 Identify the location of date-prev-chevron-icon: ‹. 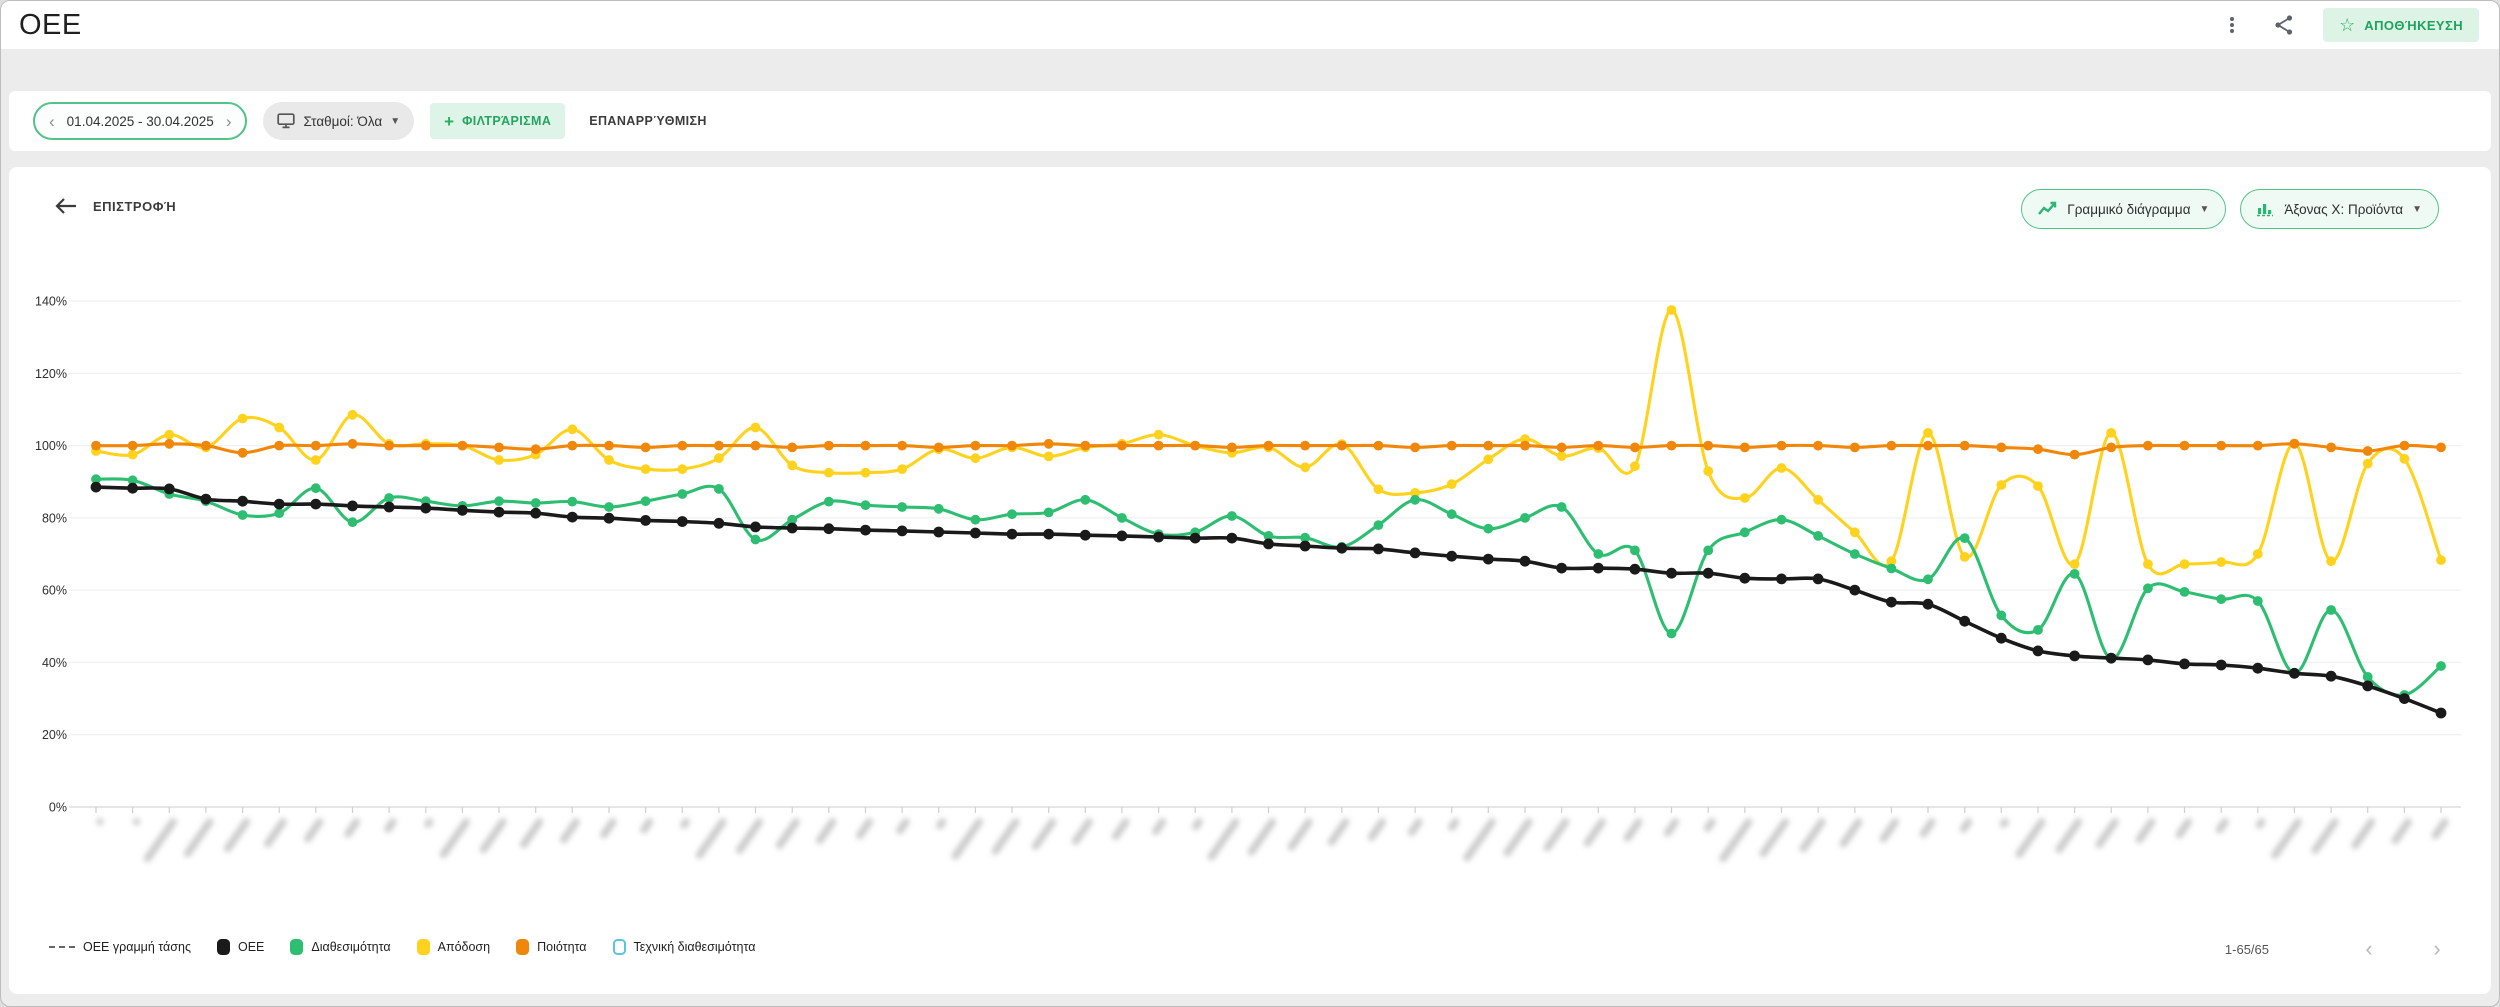
(52, 121).